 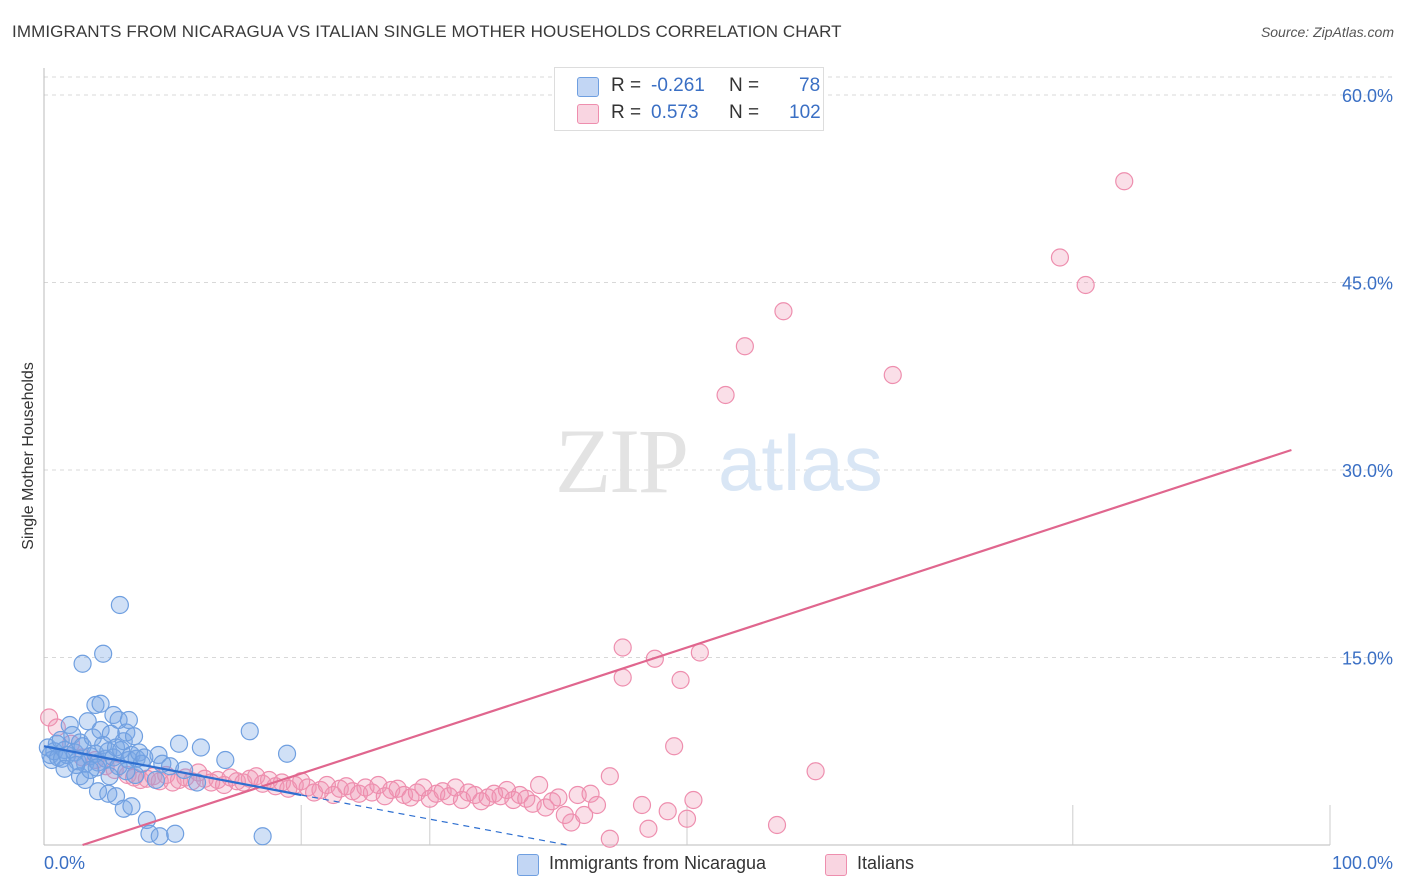 What do you see at coordinates (675, 112) in the screenshot?
I see `legend-r-value: 0.573` at bounding box center [675, 112].